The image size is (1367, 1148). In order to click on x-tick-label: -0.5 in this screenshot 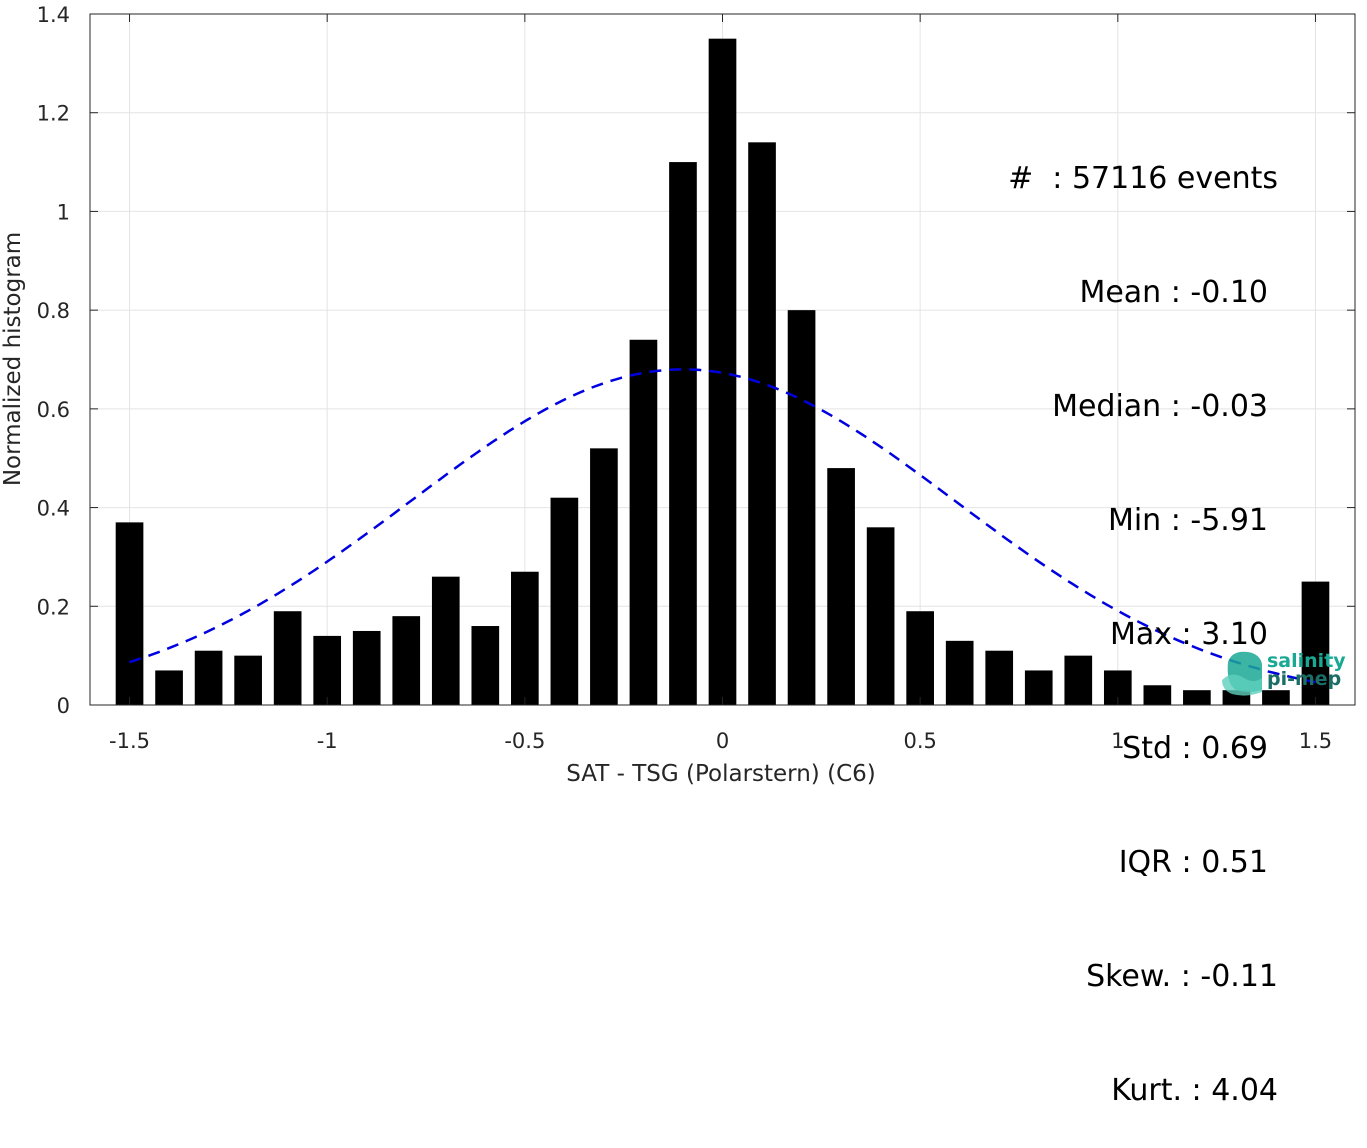, I will do `click(524, 741)`.